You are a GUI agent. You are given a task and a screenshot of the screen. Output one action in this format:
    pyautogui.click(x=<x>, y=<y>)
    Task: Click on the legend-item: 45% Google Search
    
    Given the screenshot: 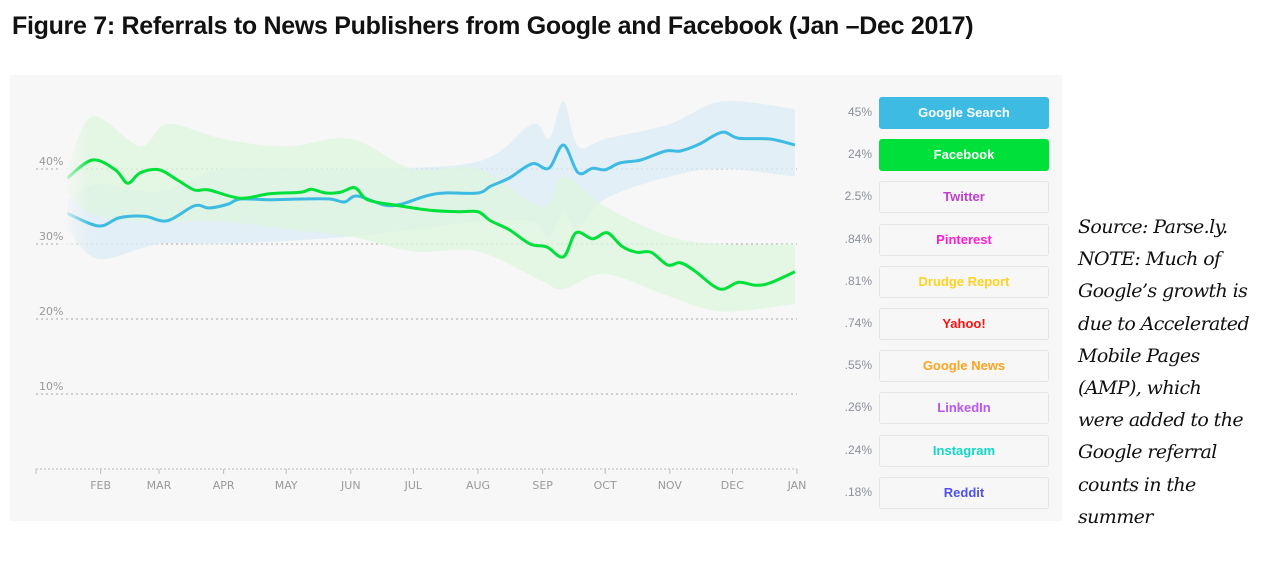 What is the action you would take?
    pyautogui.click(x=938, y=113)
    